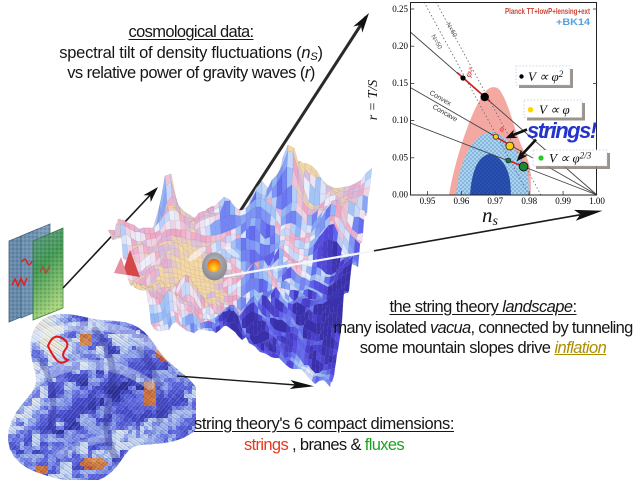 Image resolution: width=640 pixels, height=480 pixels. What do you see at coordinates (529, 201) in the screenshot?
I see `svg-text: 0.98` at bounding box center [529, 201].